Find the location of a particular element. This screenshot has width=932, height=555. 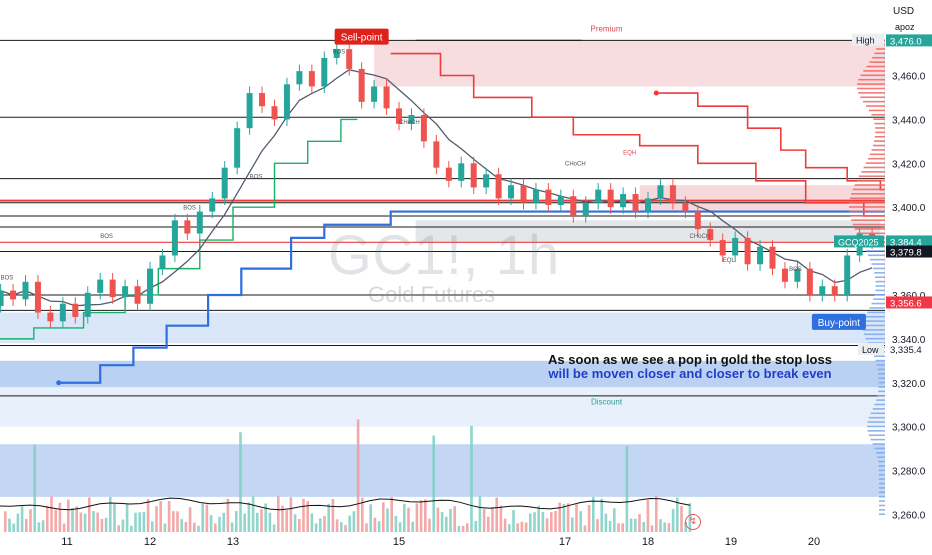

y-tick-label: 3,400.0 is located at coordinates (909, 208).